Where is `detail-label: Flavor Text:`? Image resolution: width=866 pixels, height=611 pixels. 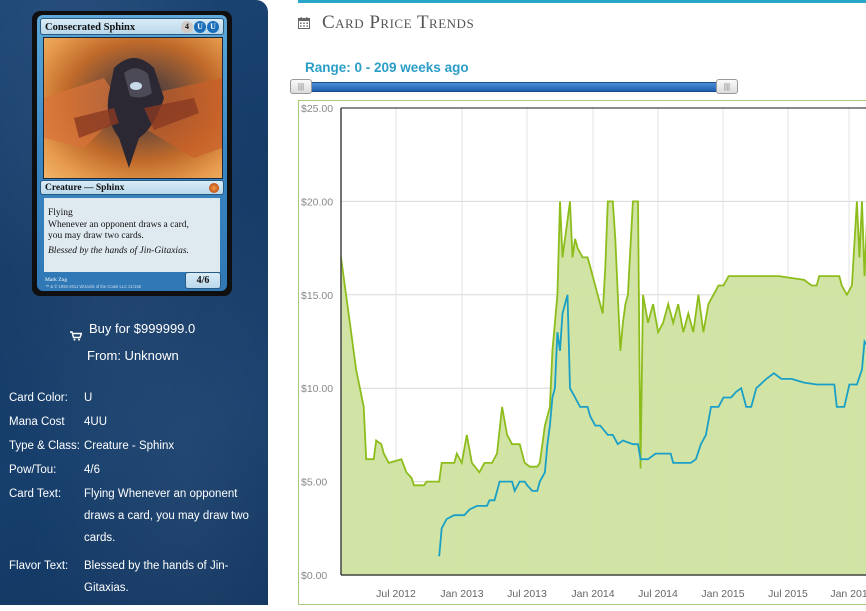
detail-label: Flavor Text: is located at coordinates (39, 566).